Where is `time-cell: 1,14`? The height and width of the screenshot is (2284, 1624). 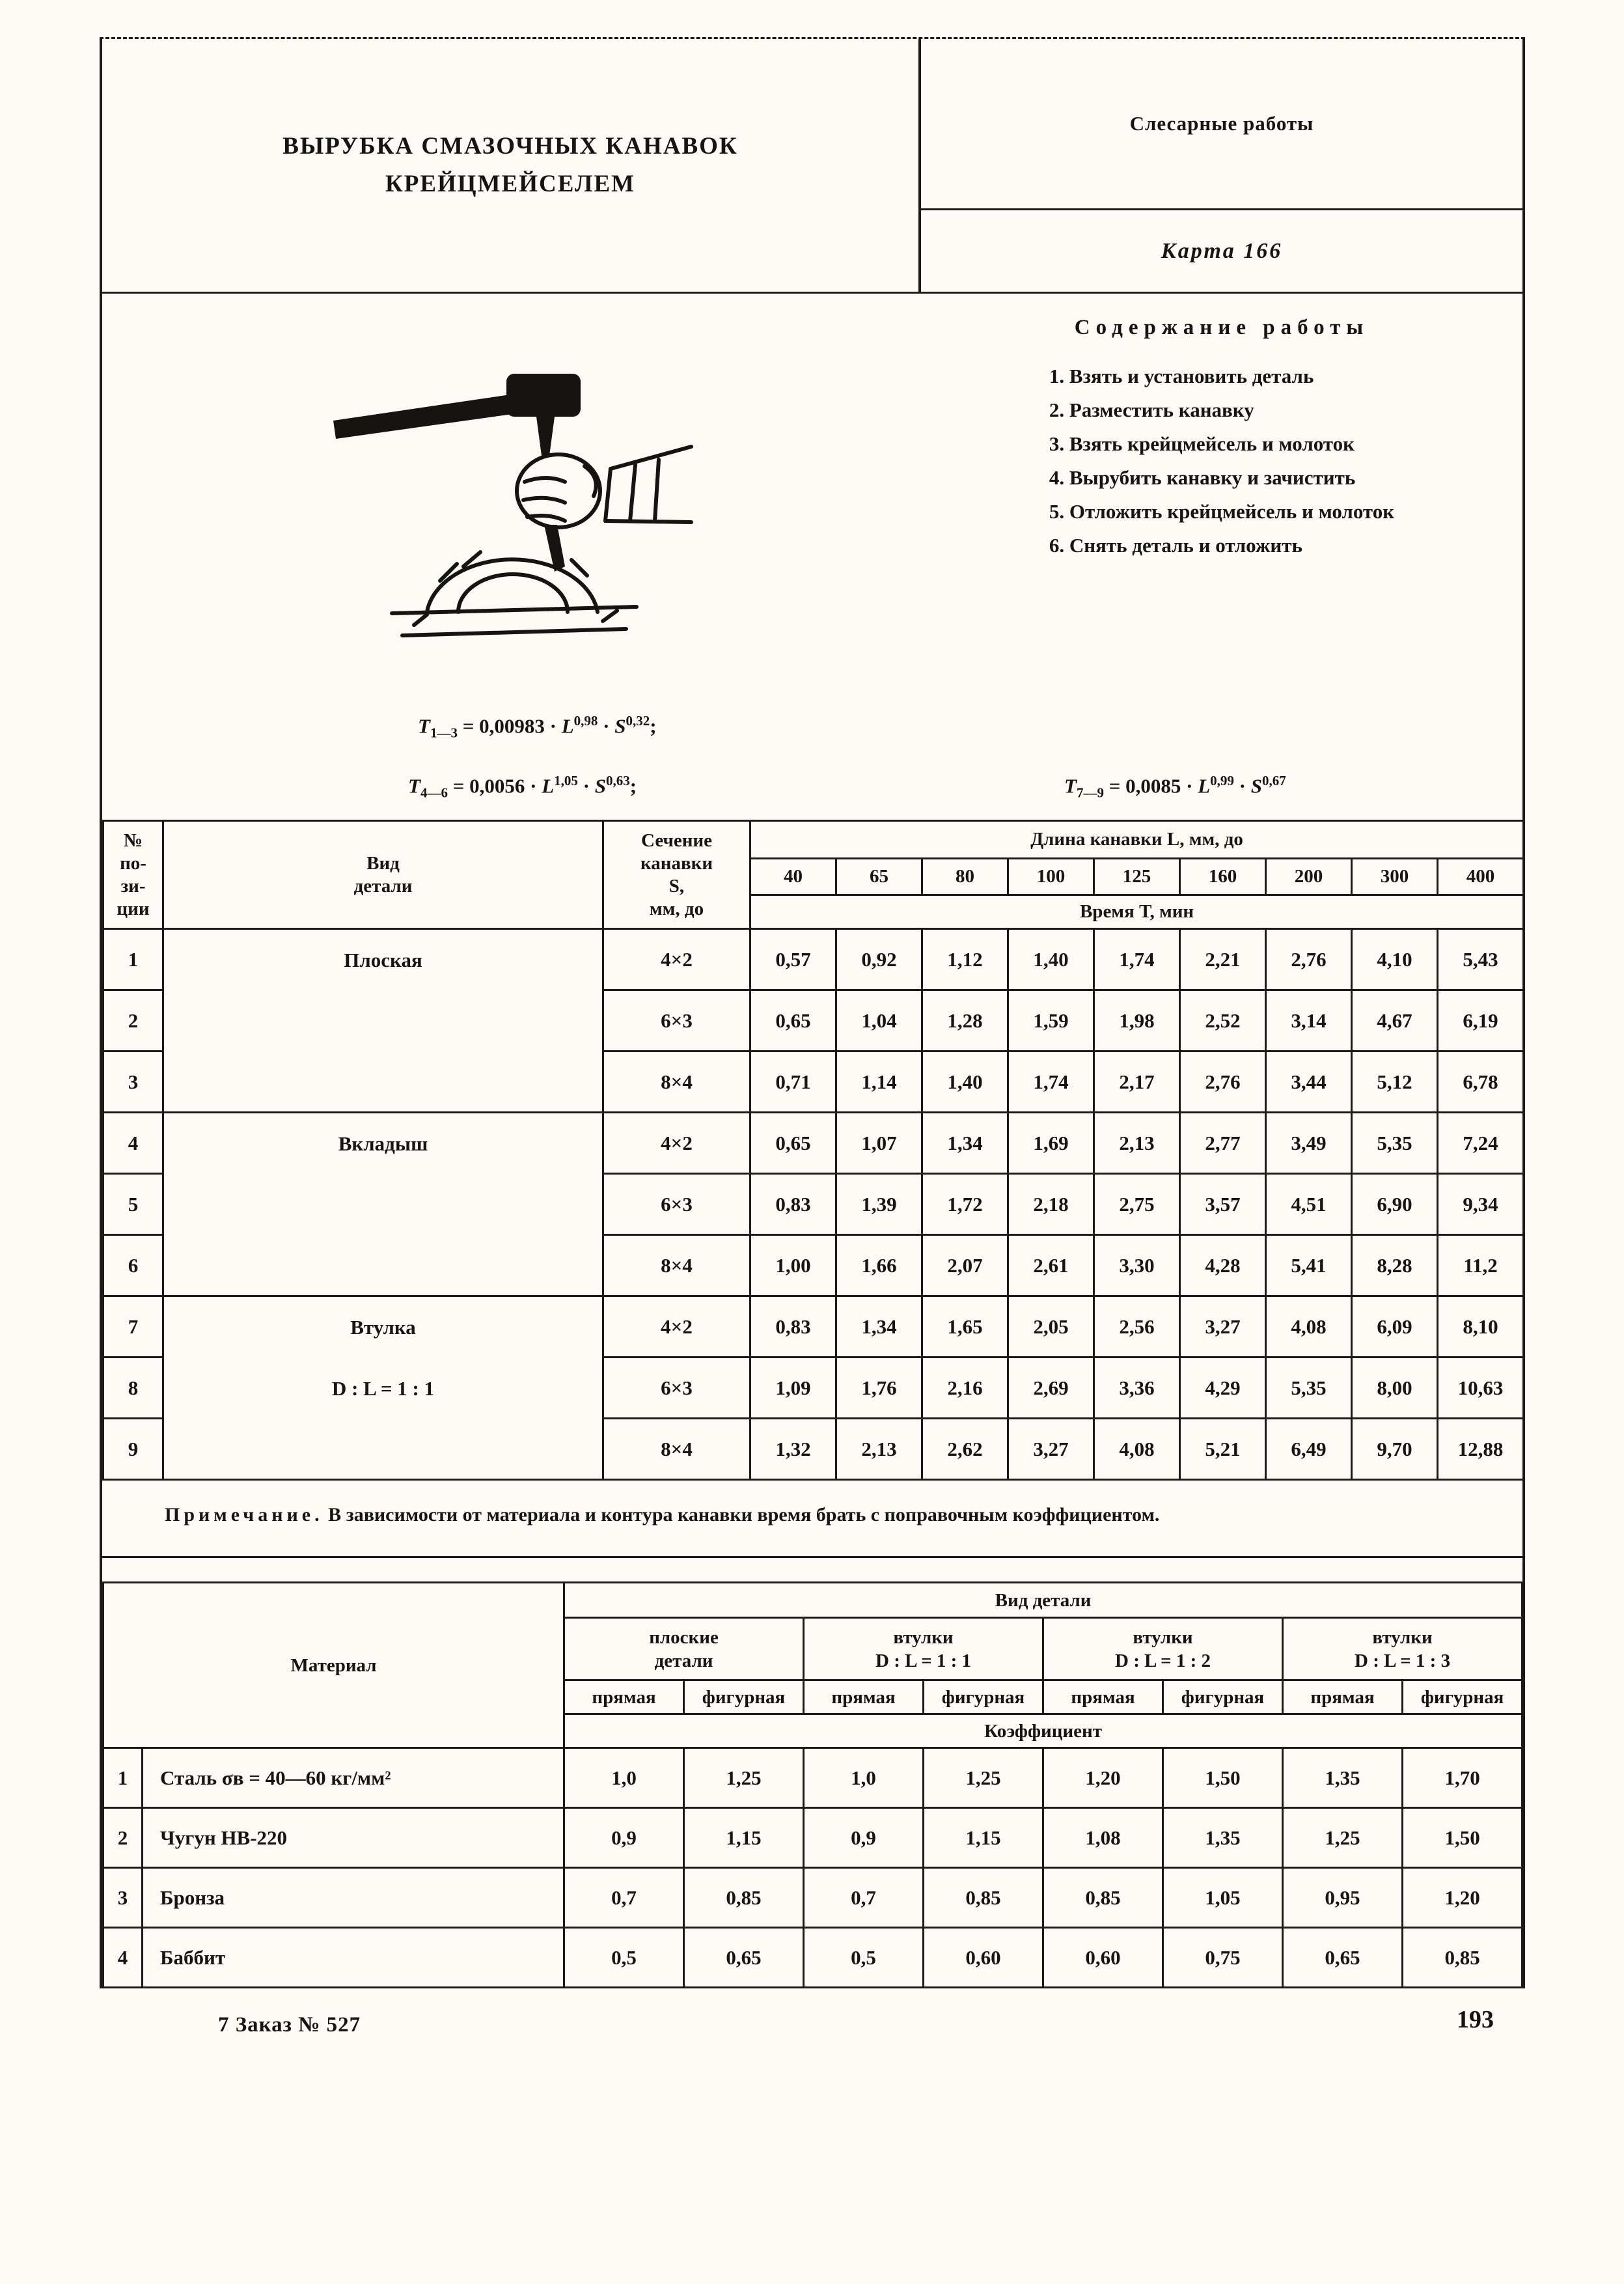
time-cell: 1,14 is located at coordinates (879, 1081).